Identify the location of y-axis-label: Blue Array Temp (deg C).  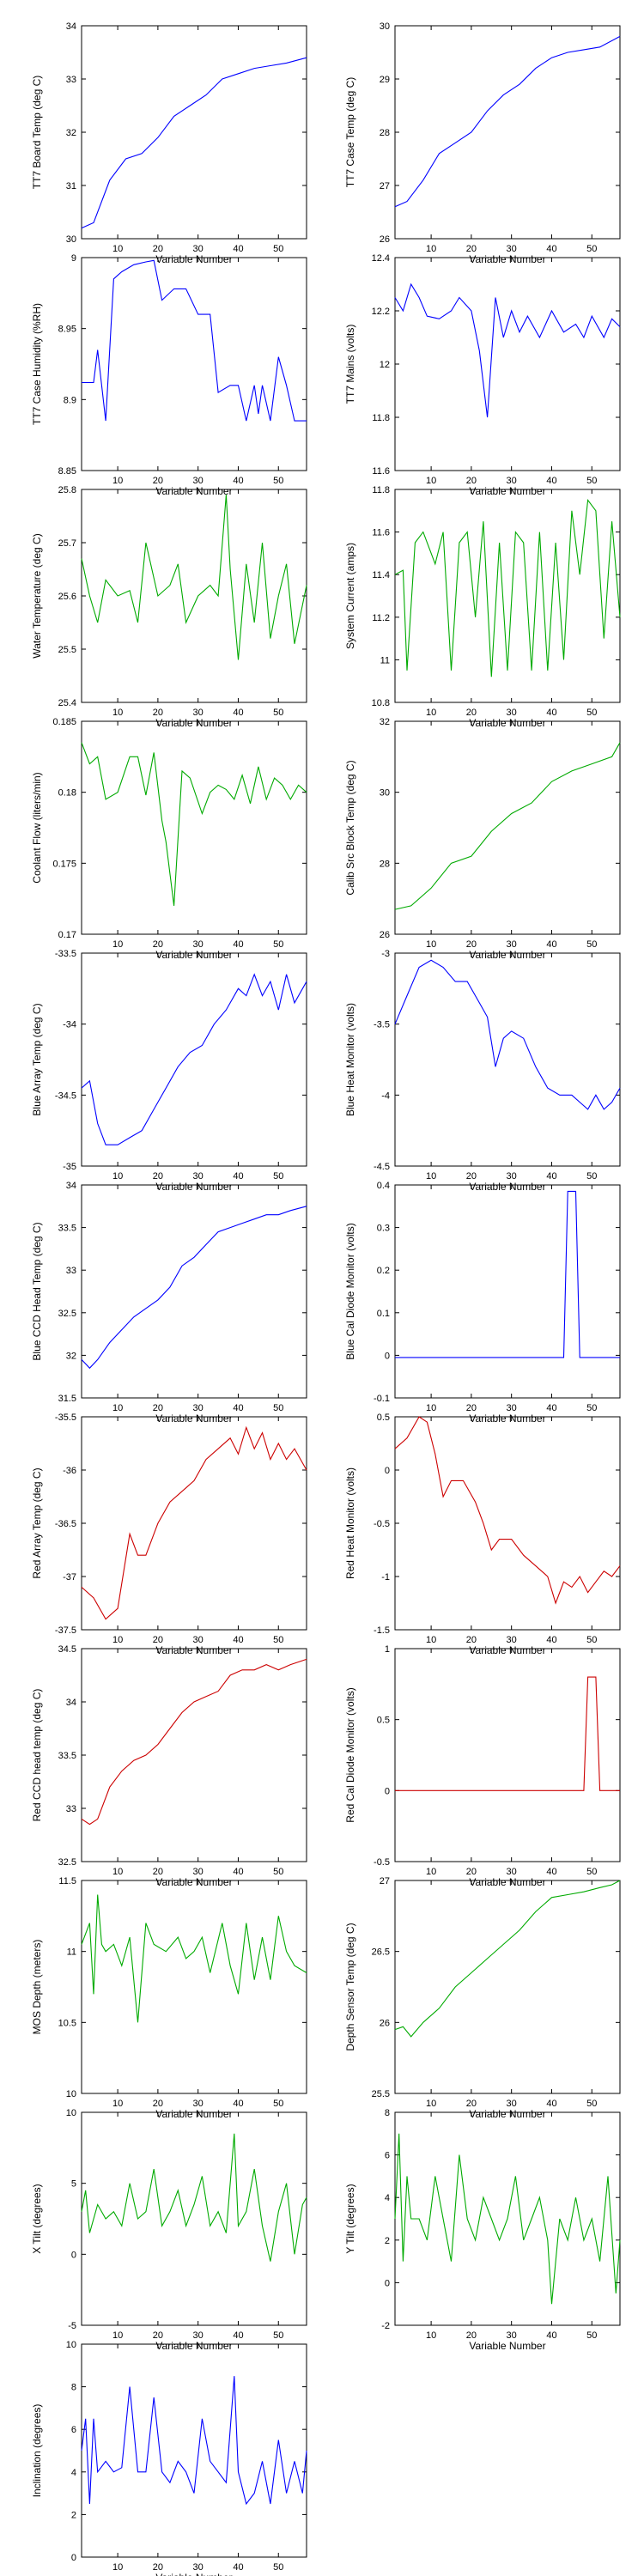
(37, 1059).